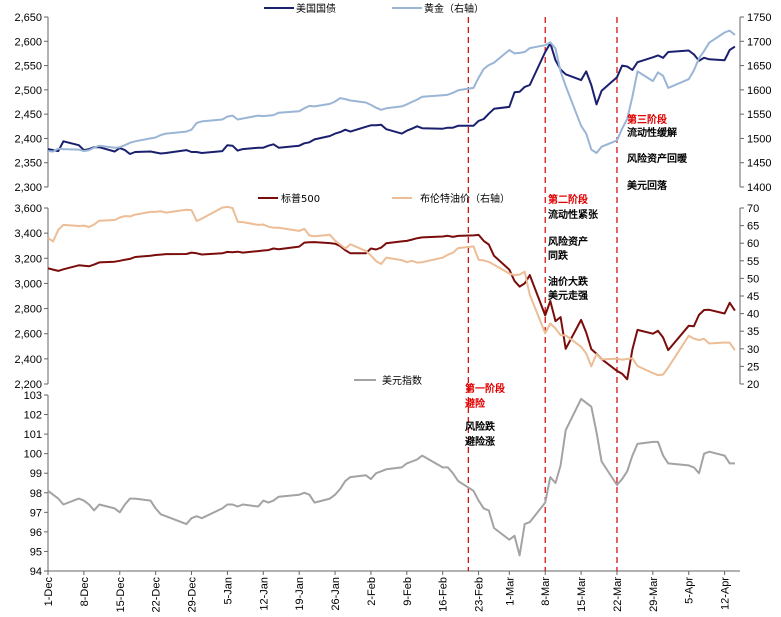 This screenshot has width=781, height=617. I want to click on legend-label-brent: 布伦特油价（右轴）, so click(465, 198).